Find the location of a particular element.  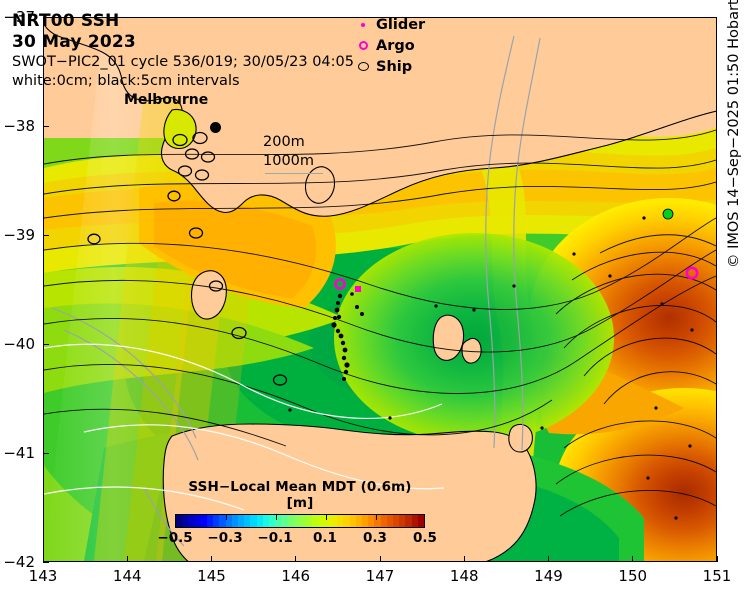

legend-item-ship: Ship is located at coordinates (387, 66).